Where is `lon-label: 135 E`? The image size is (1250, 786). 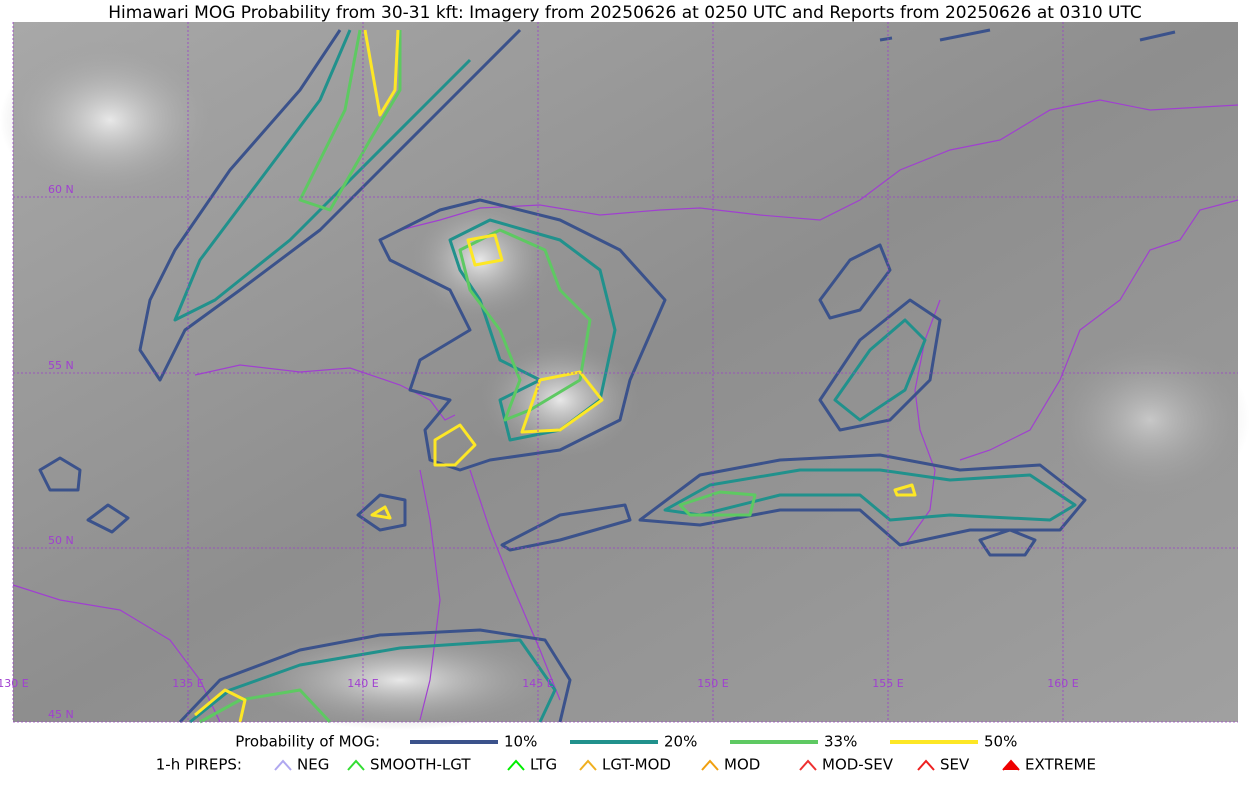 lon-label: 135 E is located at coordinates (187, 683).